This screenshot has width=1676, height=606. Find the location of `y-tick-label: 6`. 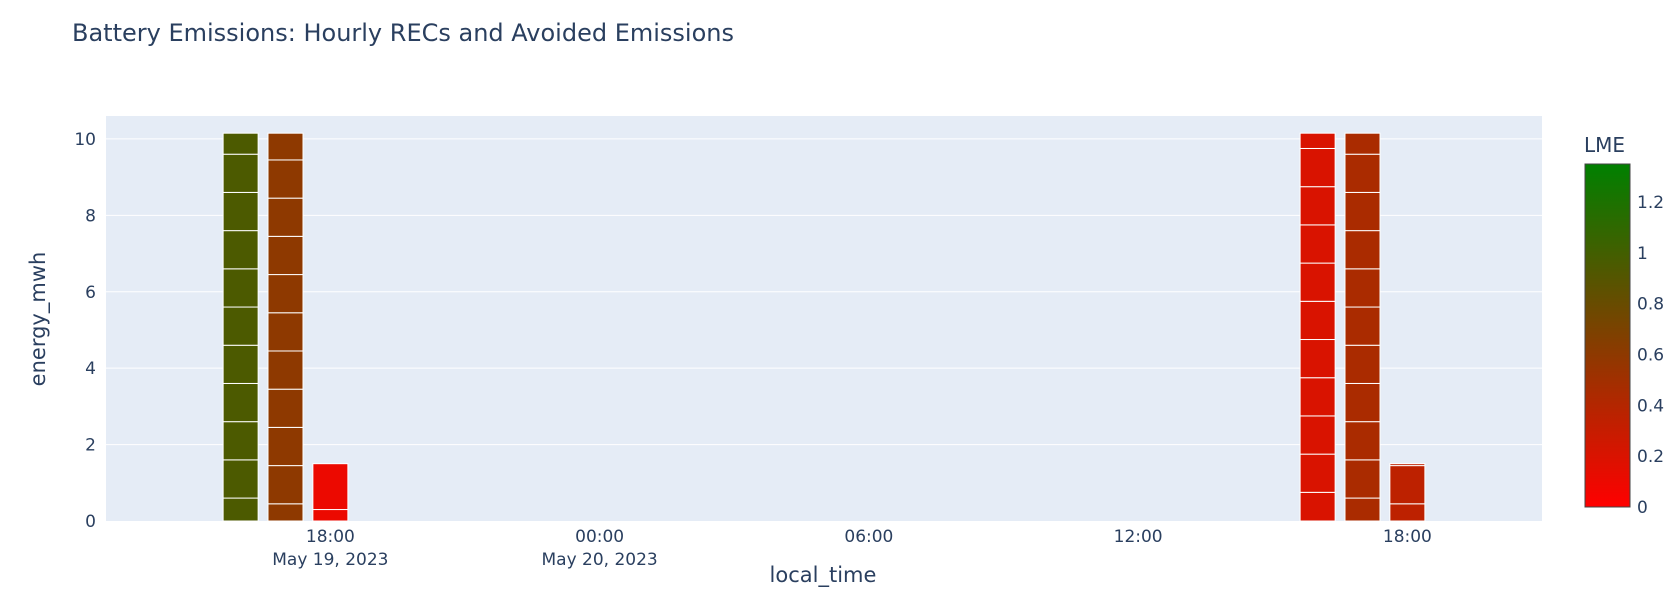

y-tick-label: 6 is located at coordinates (90, 293).